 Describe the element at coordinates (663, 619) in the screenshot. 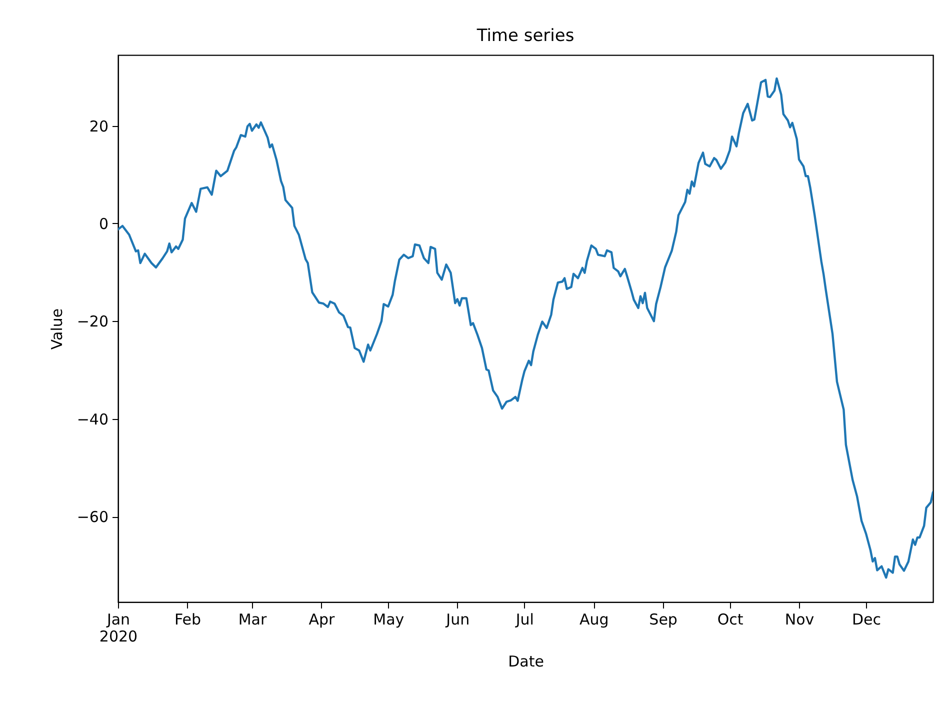

I see `x-tick-label: Sep` at that location.